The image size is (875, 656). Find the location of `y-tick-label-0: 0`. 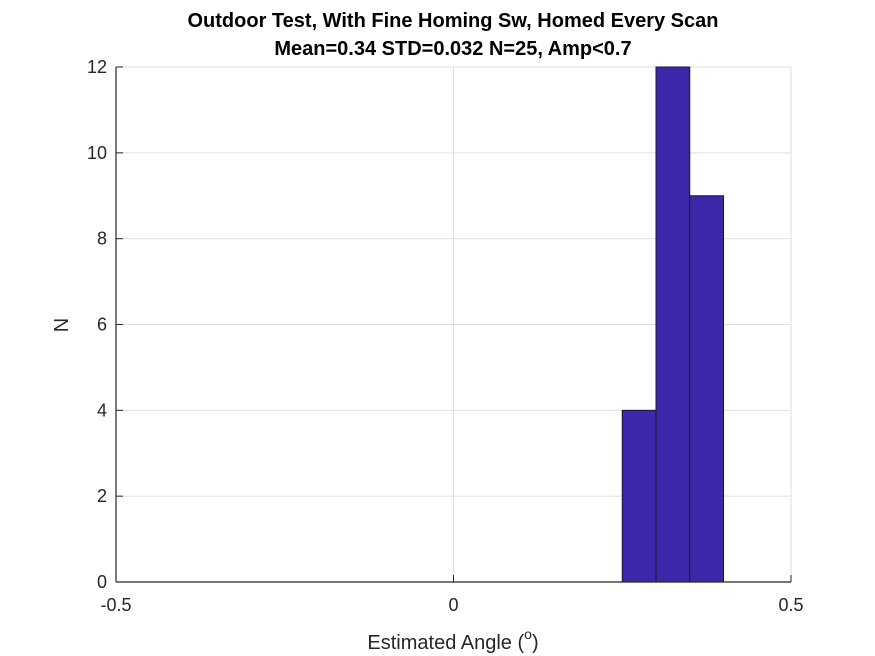

y-tick-label-0: 0 is located at coordinates (102, 582).